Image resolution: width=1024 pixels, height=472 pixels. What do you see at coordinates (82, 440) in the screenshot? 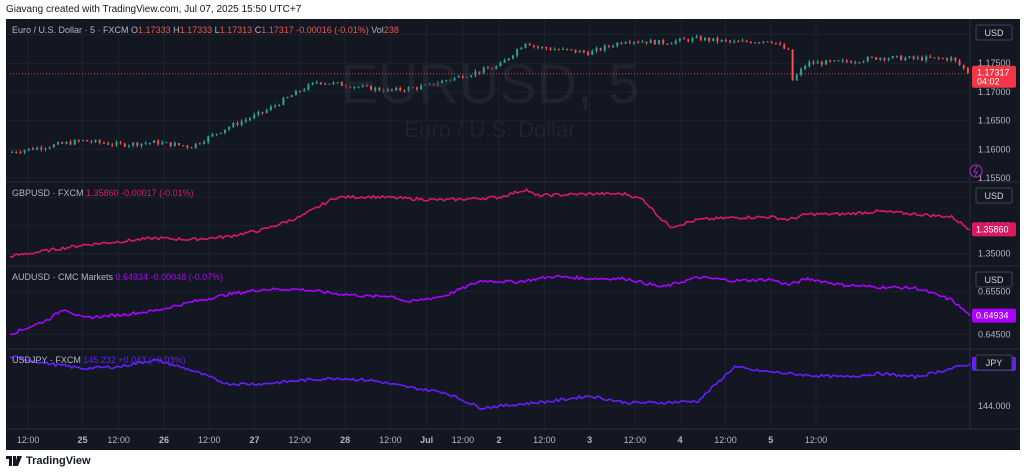
I see `time-tick-label: 25` at bounding box center [82, 440].